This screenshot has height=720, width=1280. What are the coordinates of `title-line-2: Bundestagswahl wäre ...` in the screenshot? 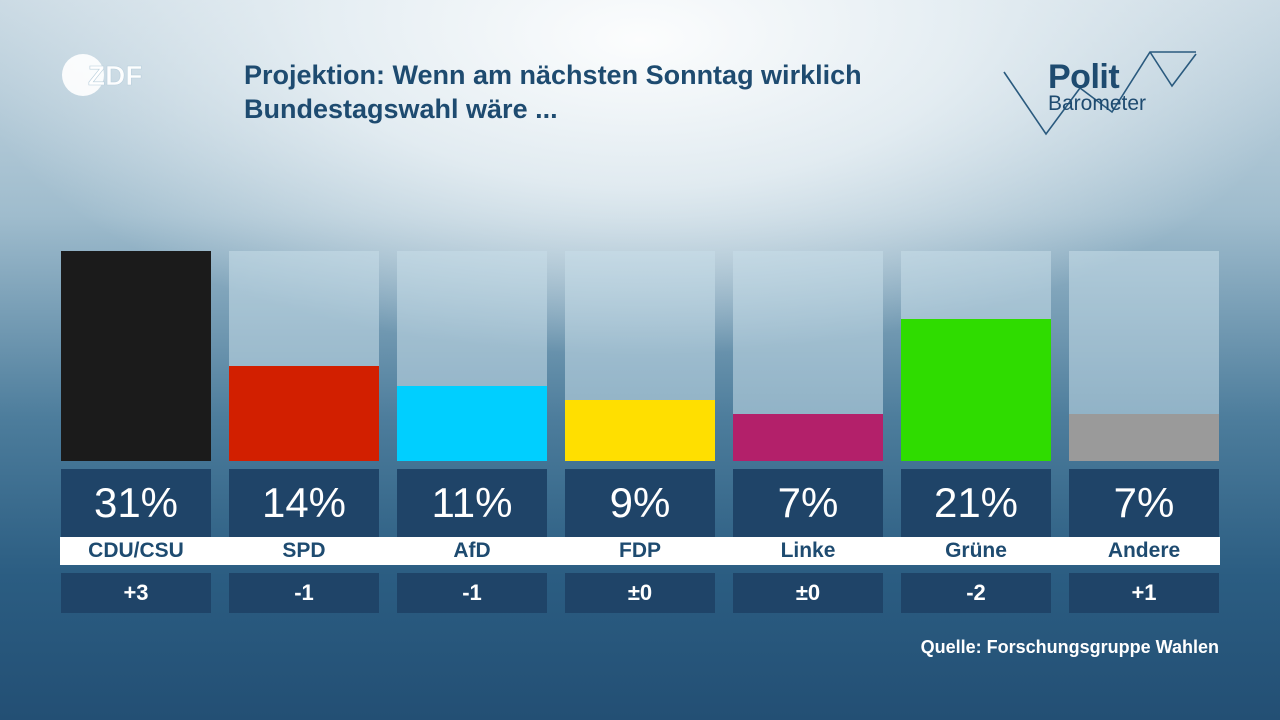 It's located at (401, 109).